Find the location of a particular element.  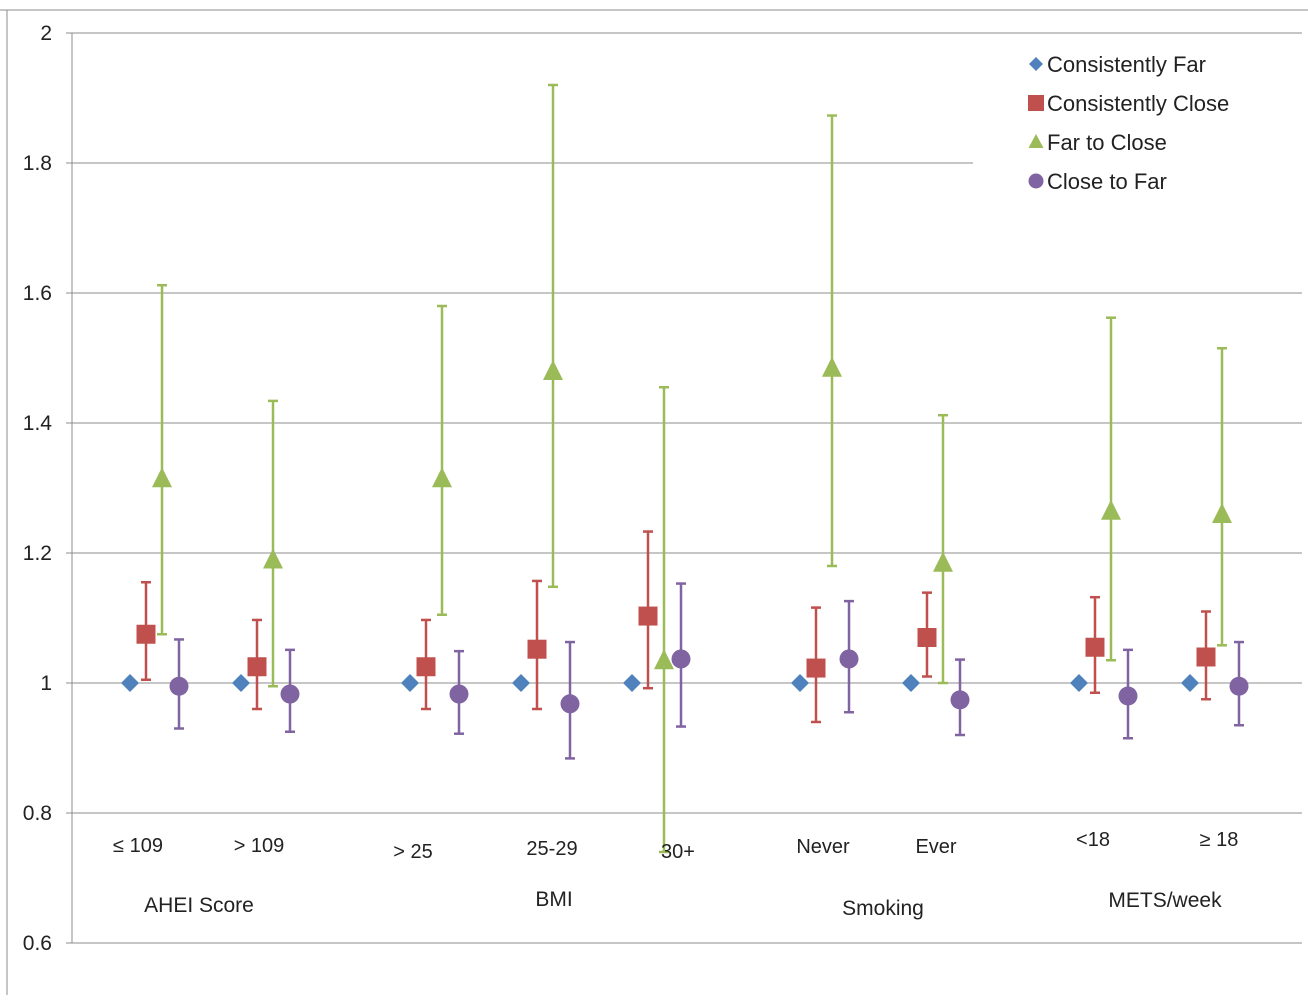

y-tick-label: 1.8 is located at coordinates (37, 163).